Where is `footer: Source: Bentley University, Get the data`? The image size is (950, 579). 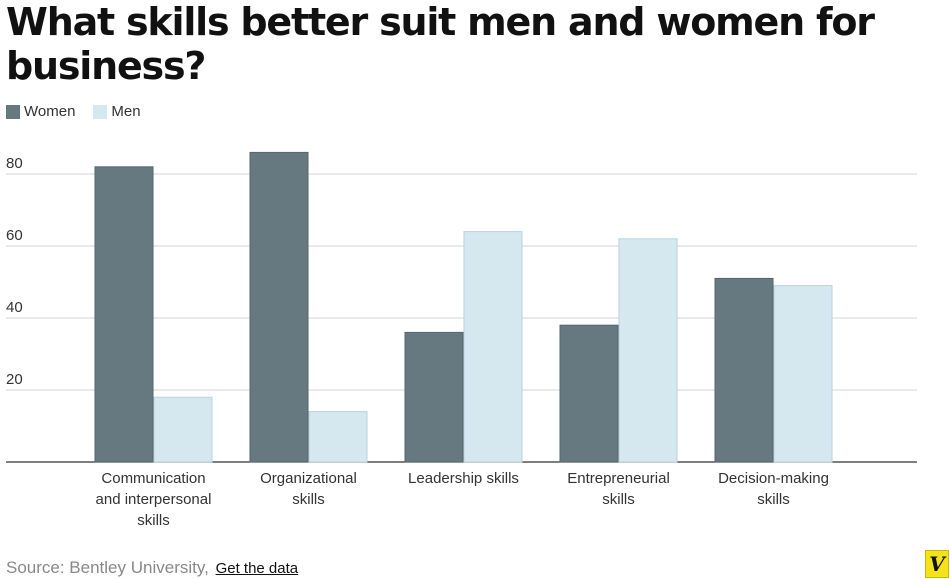
footer: Source: Bentley University, Get the data is located at coordinates (152, 568).